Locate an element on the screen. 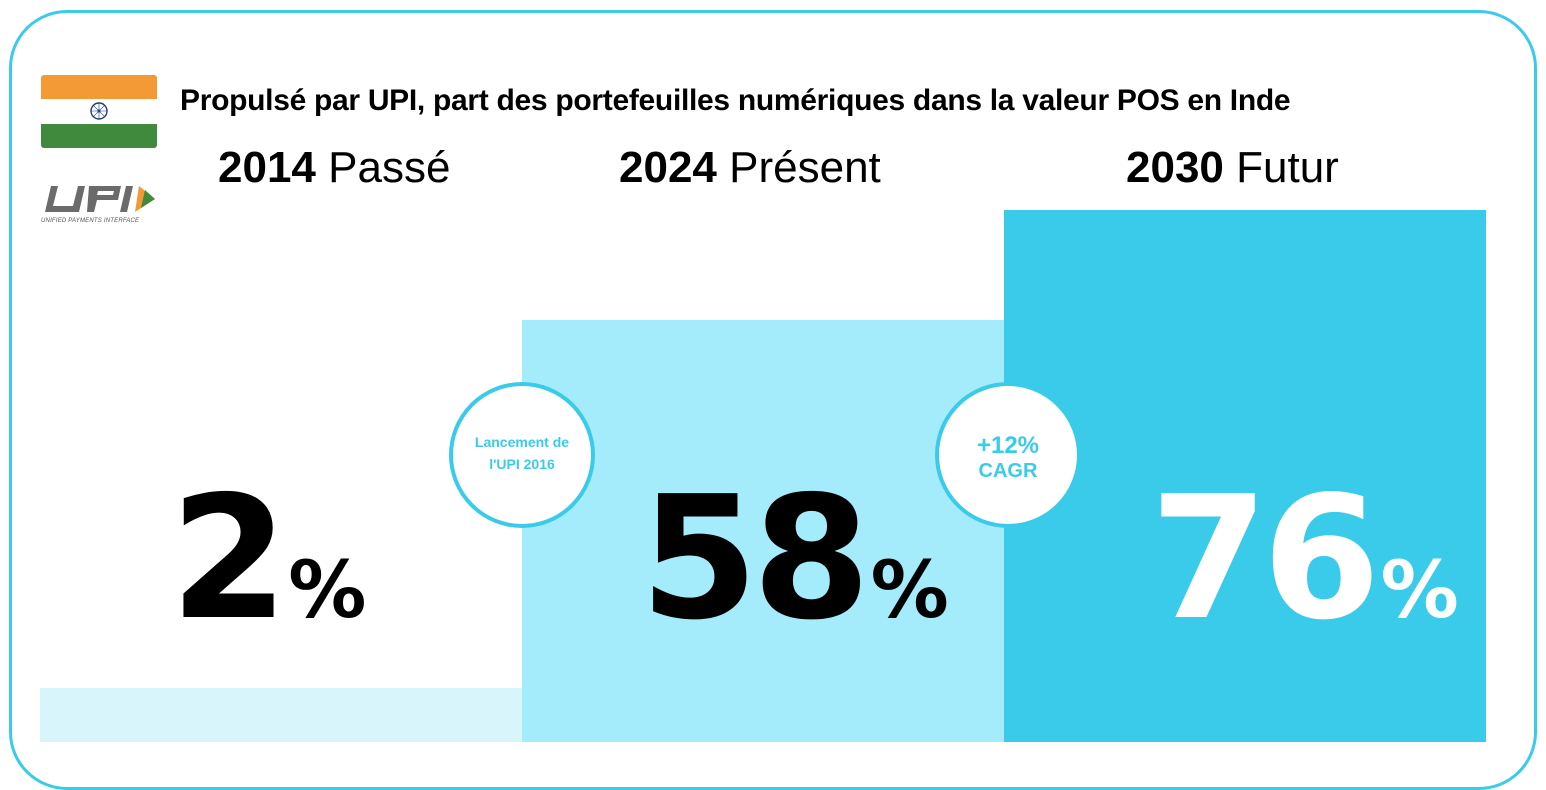 The width and height of the screenshot is (1546, 790). upi-tagline: UNIFIED PAYMENTS INTERFACE is located at coordinates (90, 221).